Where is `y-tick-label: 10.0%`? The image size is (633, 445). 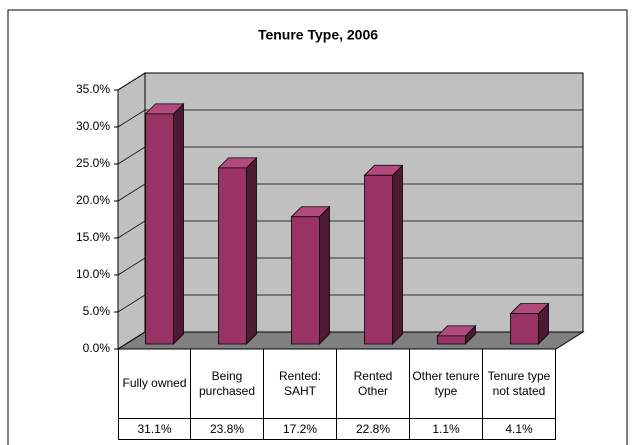
y-tick-label: 10.0% is located at coordinates (93, 274).